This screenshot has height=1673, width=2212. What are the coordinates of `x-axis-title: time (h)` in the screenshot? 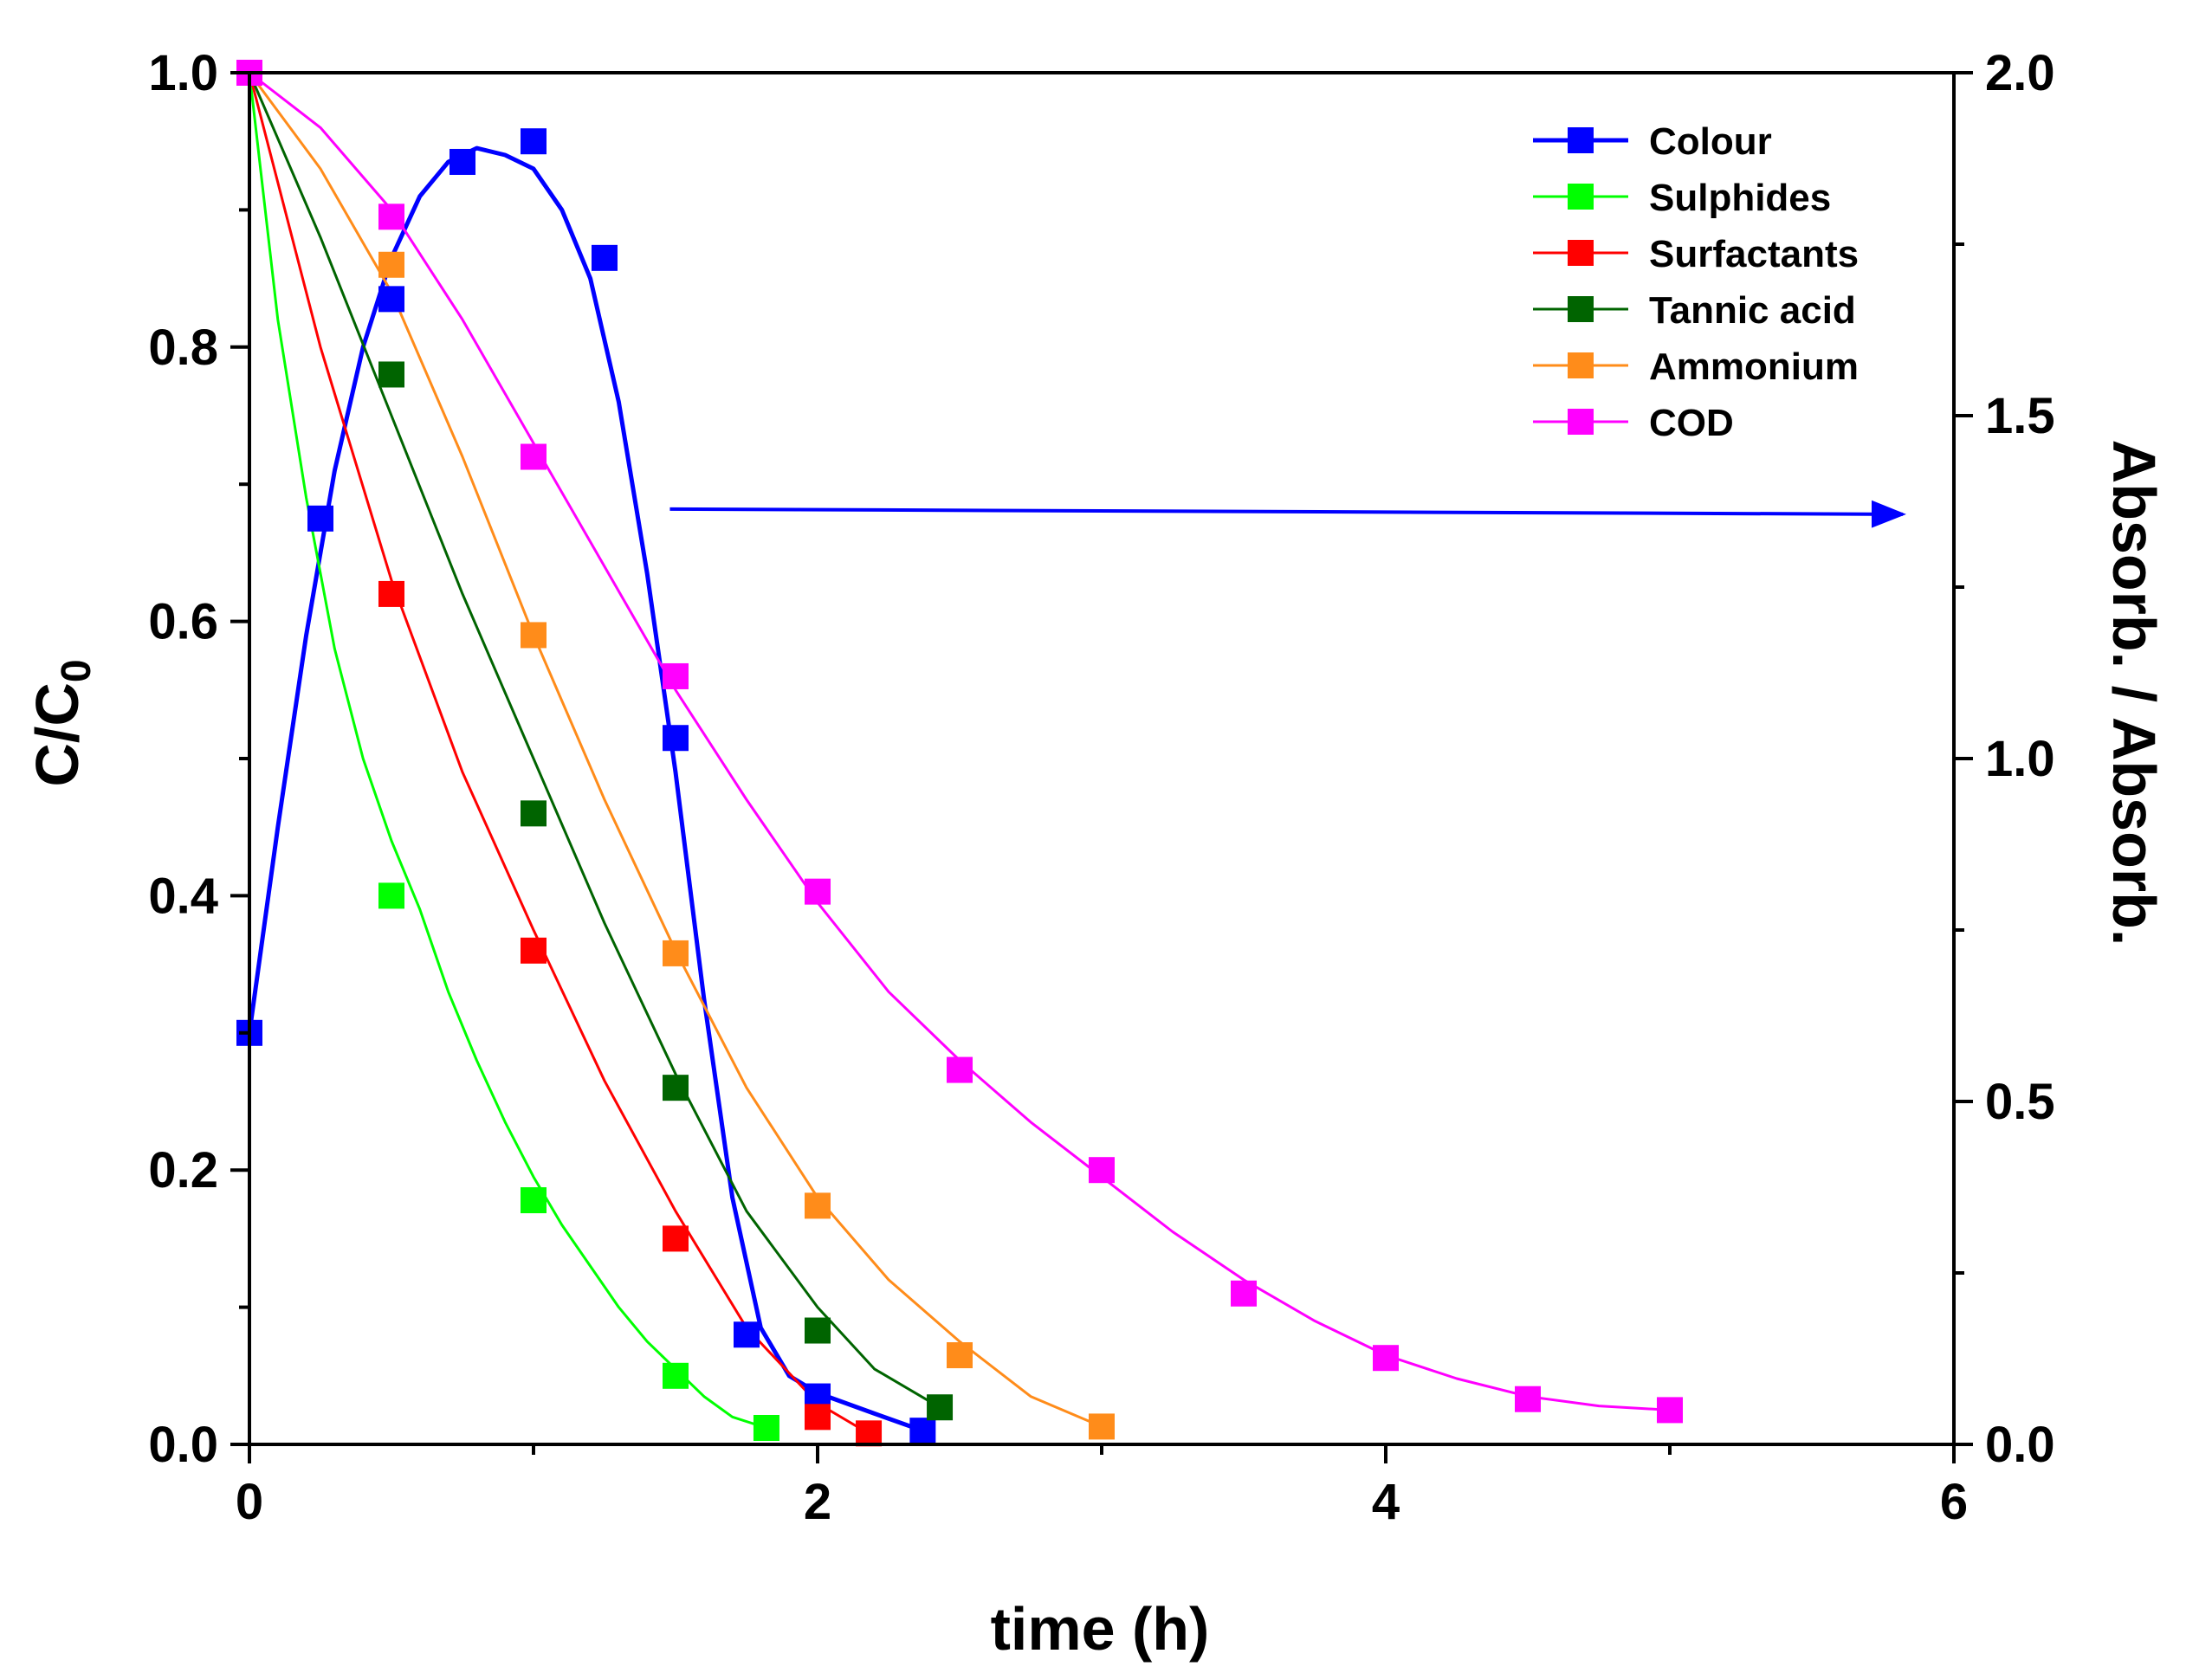 It's located at (1100, 1629).